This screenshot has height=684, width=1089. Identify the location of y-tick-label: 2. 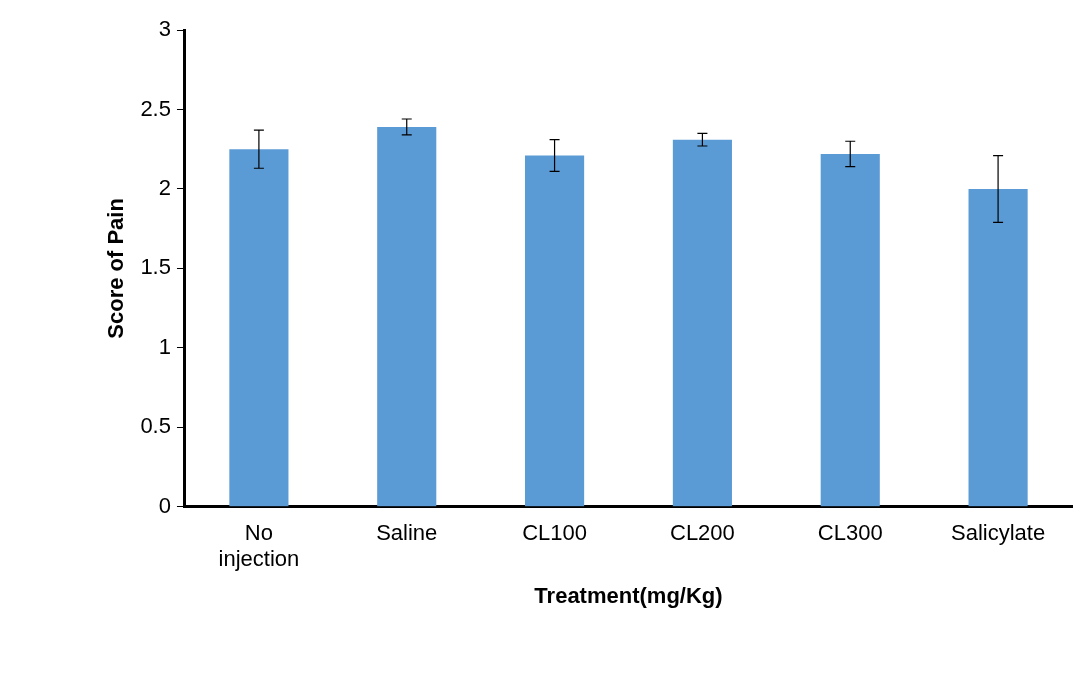
(164, 187).